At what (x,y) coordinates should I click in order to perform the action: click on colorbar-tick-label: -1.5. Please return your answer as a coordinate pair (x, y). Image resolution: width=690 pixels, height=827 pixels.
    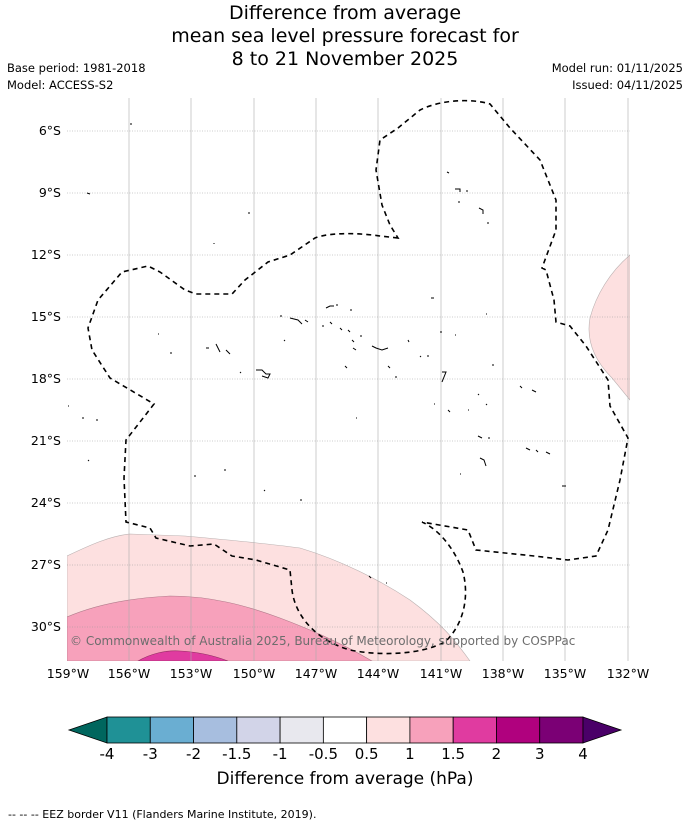
    Looking at the image, I should click on (237, 754).